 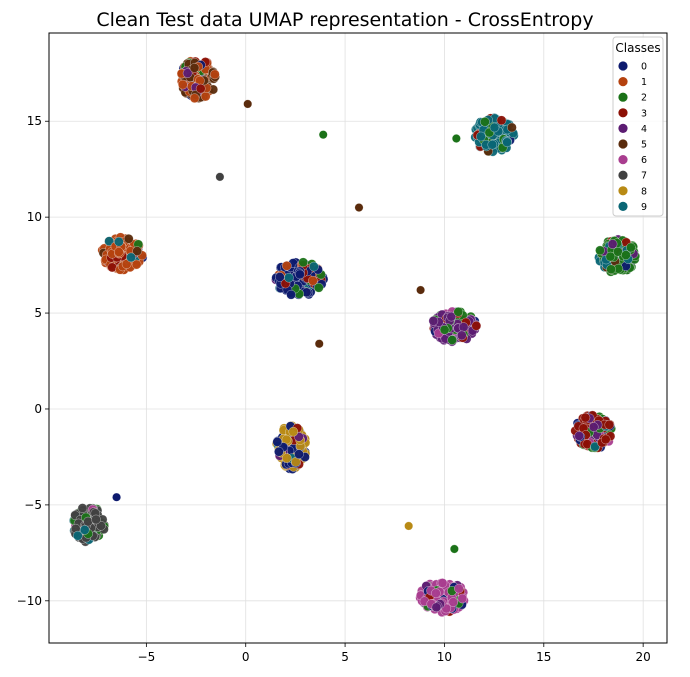 I want to click on legend-label: 5, so click(x=644, y=145).